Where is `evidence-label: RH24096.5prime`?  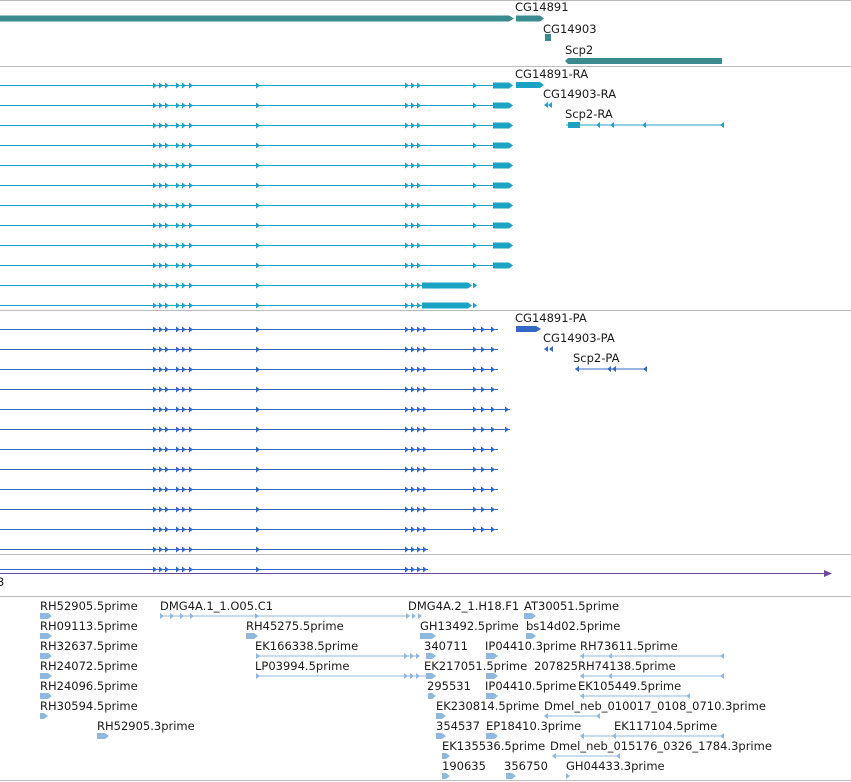 evidence-label: RH24096.5prime is located at coordinates (89, 686).